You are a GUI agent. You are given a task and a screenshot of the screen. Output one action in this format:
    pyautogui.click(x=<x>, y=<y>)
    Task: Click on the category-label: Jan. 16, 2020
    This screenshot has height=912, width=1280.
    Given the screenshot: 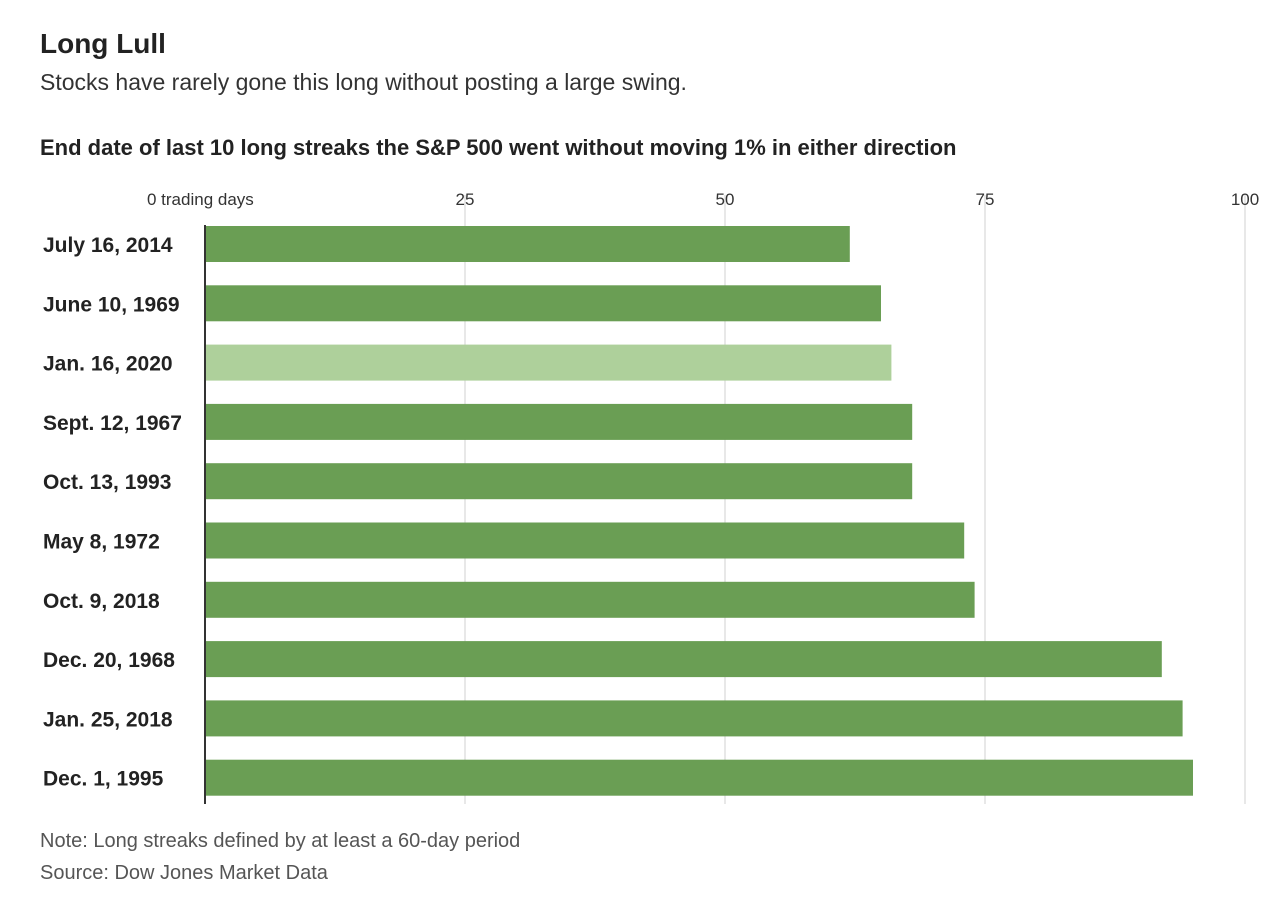 What is the action you would take?
    pyautogui.click(x=108, y=364)
    